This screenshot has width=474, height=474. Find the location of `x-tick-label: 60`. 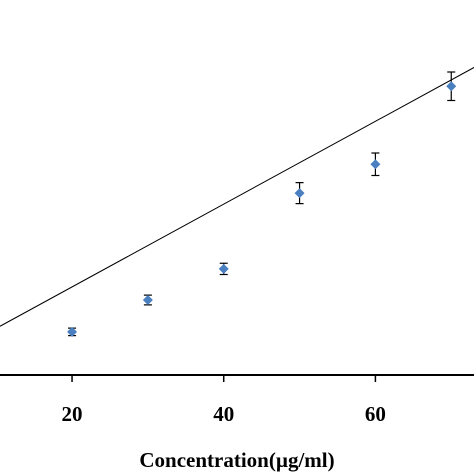

x-tick-label: 60 is located at coordinates (375, 414).